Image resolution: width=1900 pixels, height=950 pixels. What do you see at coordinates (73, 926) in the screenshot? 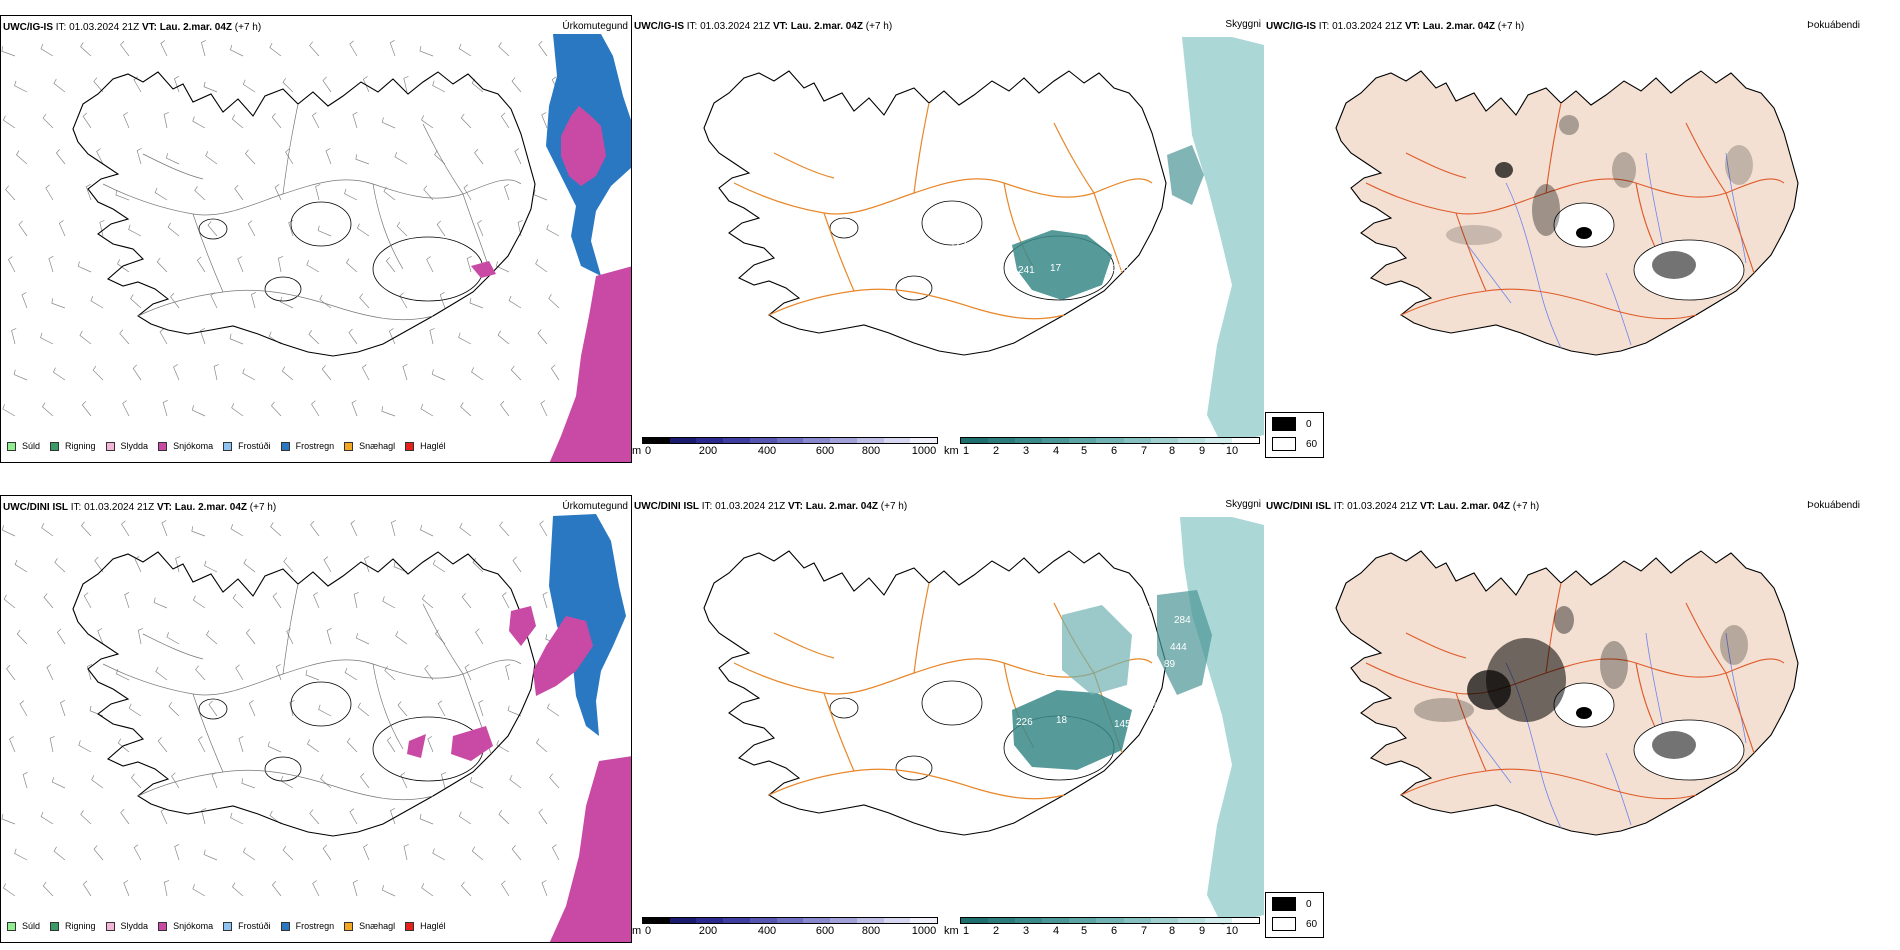
I see `legend-item: Rigning` at bounding box center [73, 926].